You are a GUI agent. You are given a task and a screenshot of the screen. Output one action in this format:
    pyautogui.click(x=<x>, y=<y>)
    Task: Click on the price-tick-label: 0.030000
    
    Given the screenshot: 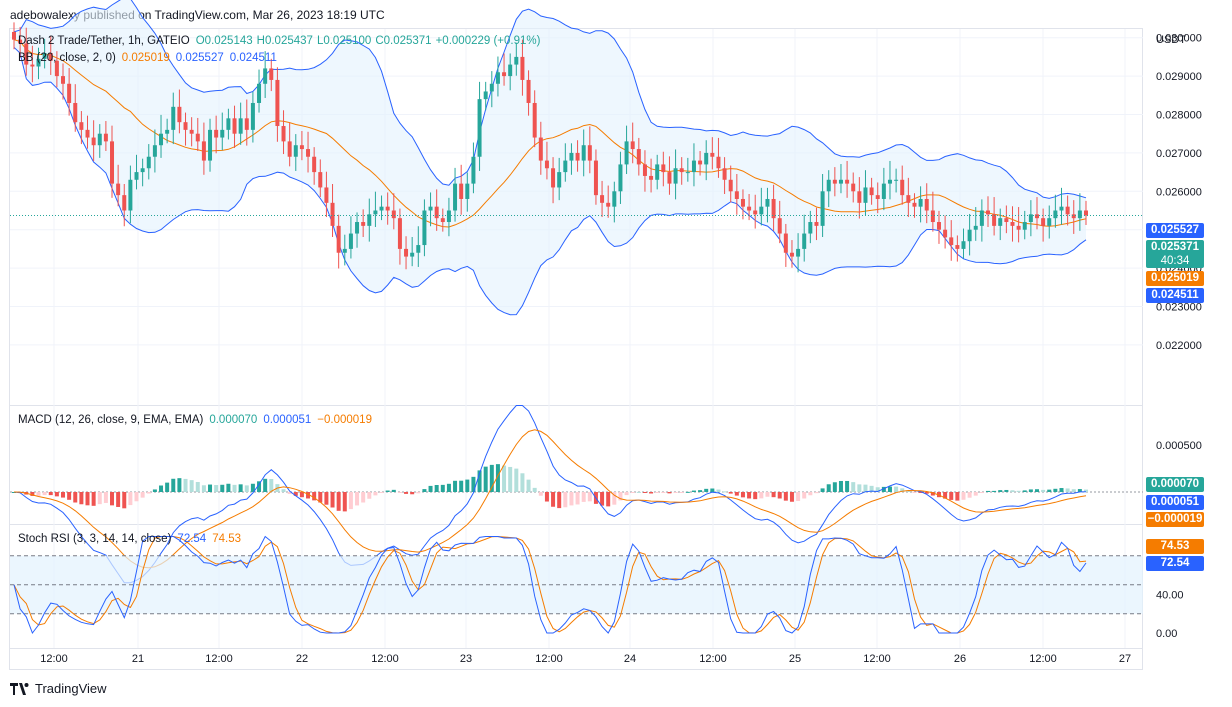 What is the action you would take?
    pyautogui.click(x=1179, y=39)
    